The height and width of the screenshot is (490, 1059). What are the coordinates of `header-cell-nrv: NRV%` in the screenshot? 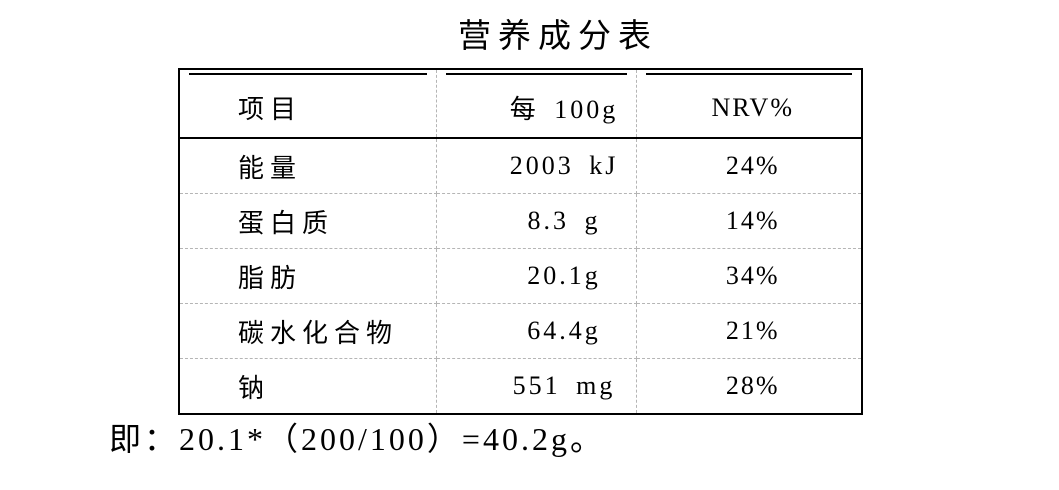 It's located at (749, 104).